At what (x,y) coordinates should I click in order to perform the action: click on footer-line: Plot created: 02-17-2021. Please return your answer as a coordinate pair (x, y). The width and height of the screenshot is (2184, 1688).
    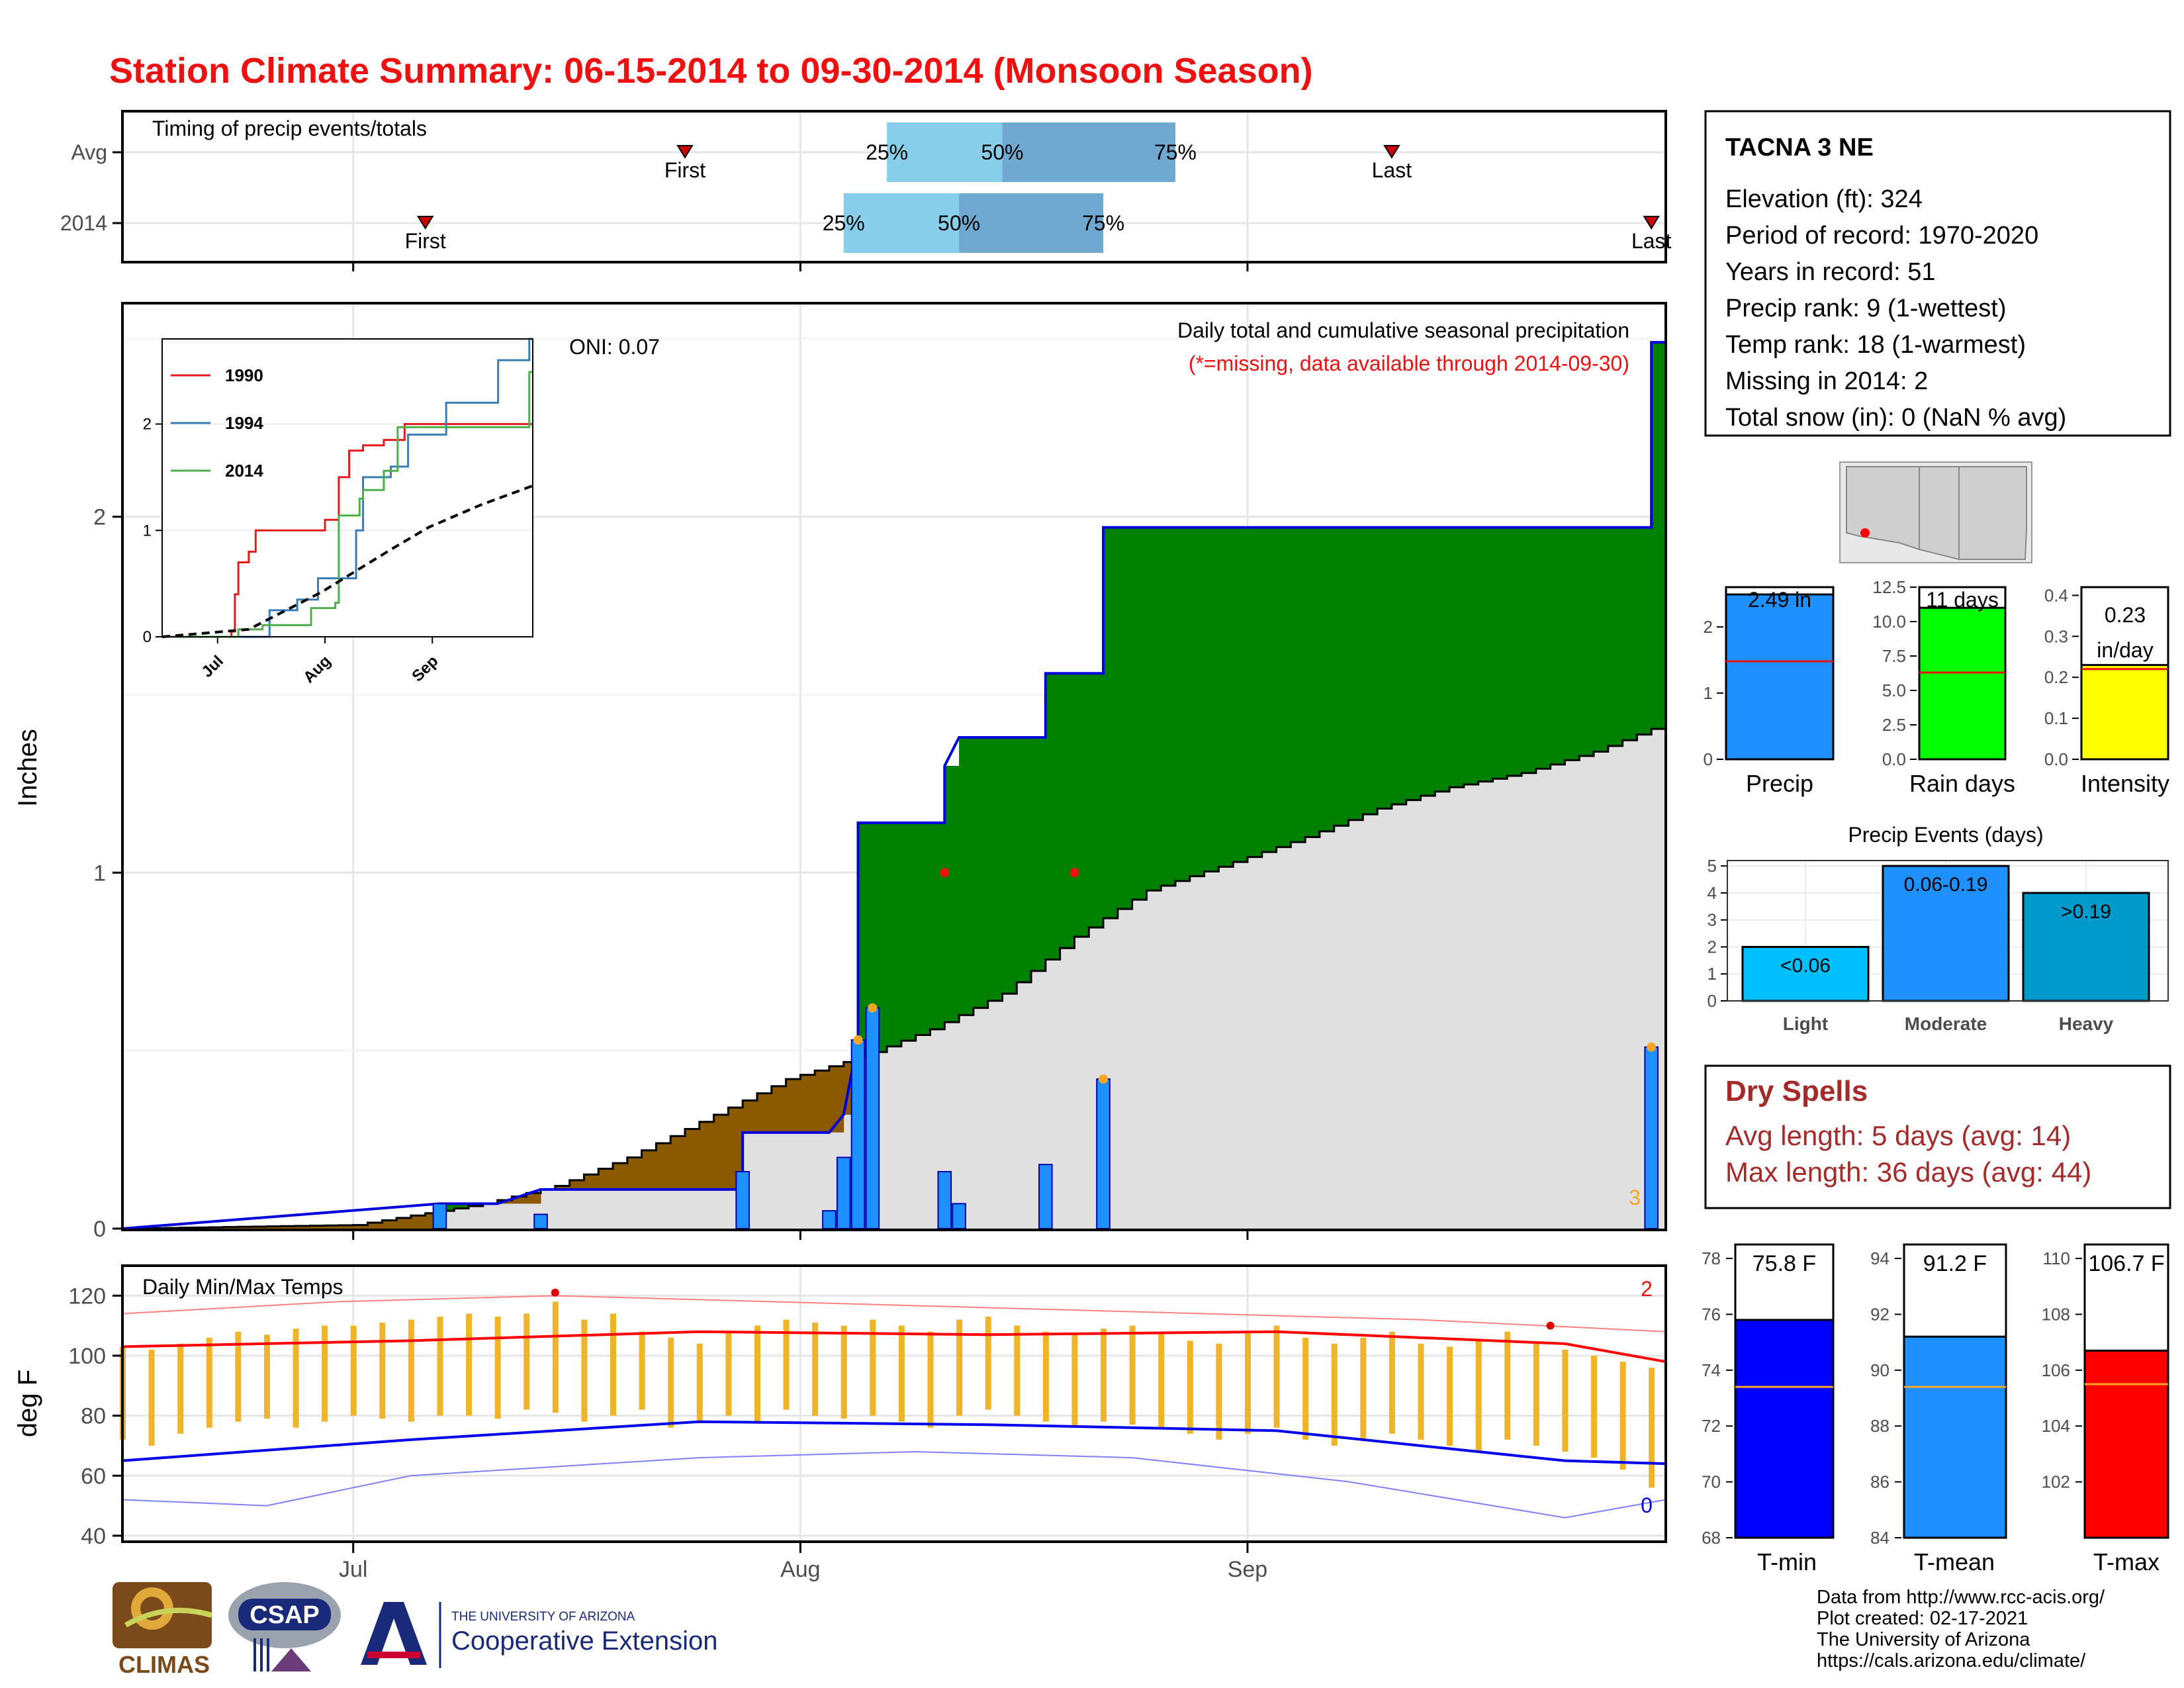
    Looking at the image, I should click on (1922, 1618).